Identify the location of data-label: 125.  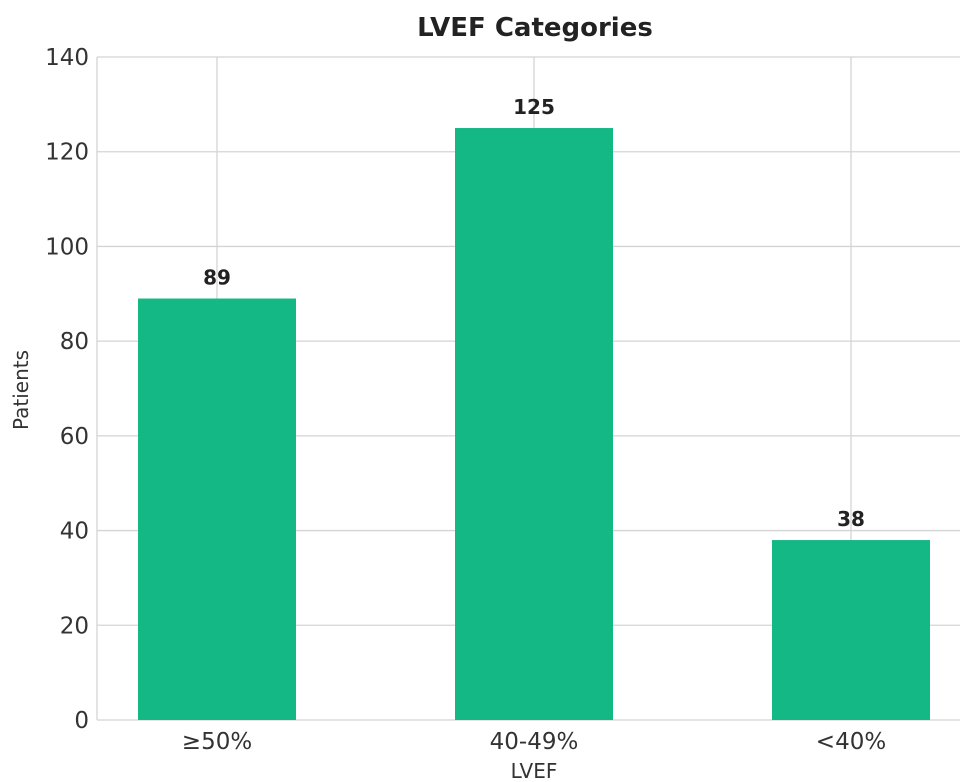
(534, 107).